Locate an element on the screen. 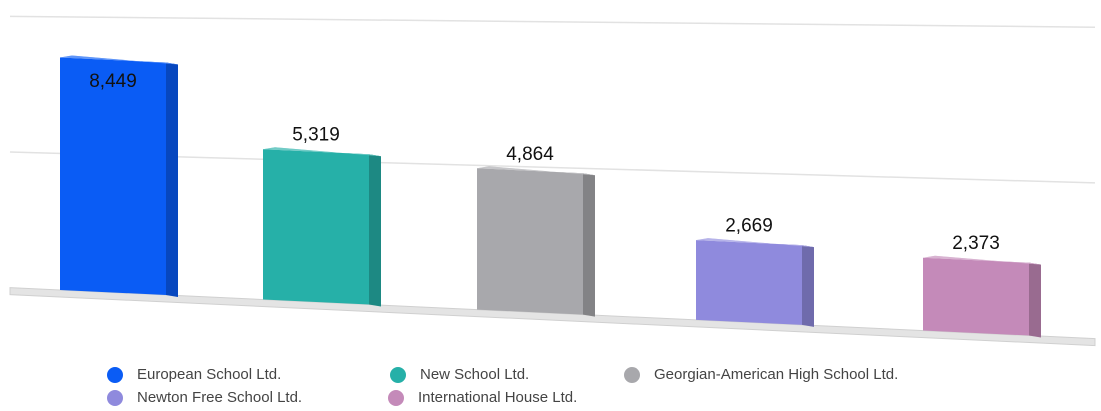 The height and width of the screenshot is (411, 1101). legend-label: Georgian-American High School Ltd. is located at coordinates (776, 374).